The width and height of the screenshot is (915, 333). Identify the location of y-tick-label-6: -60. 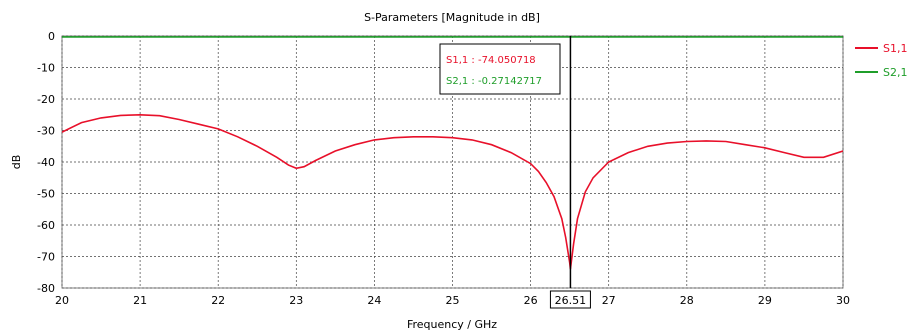
(46, 225).